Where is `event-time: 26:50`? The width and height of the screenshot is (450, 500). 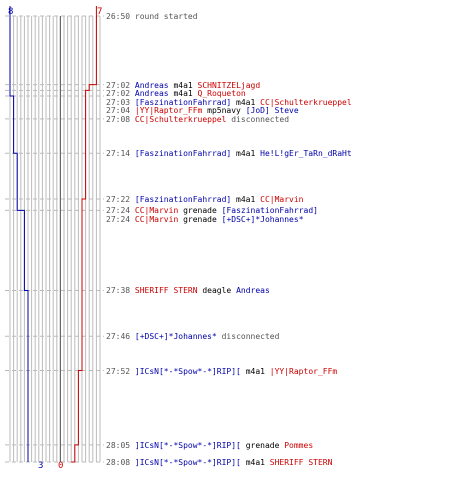 event-time: 26:50 is located at coordinates (120, 16).